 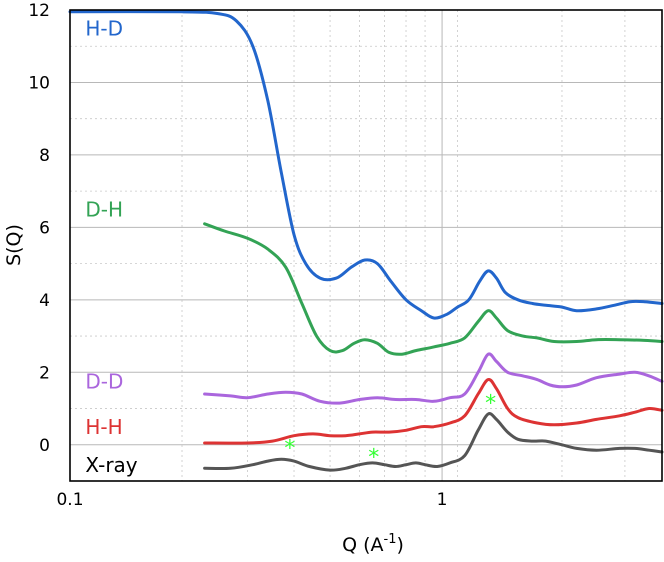 I want to click on y-tick-label: 10, so click(x=39, y=83).